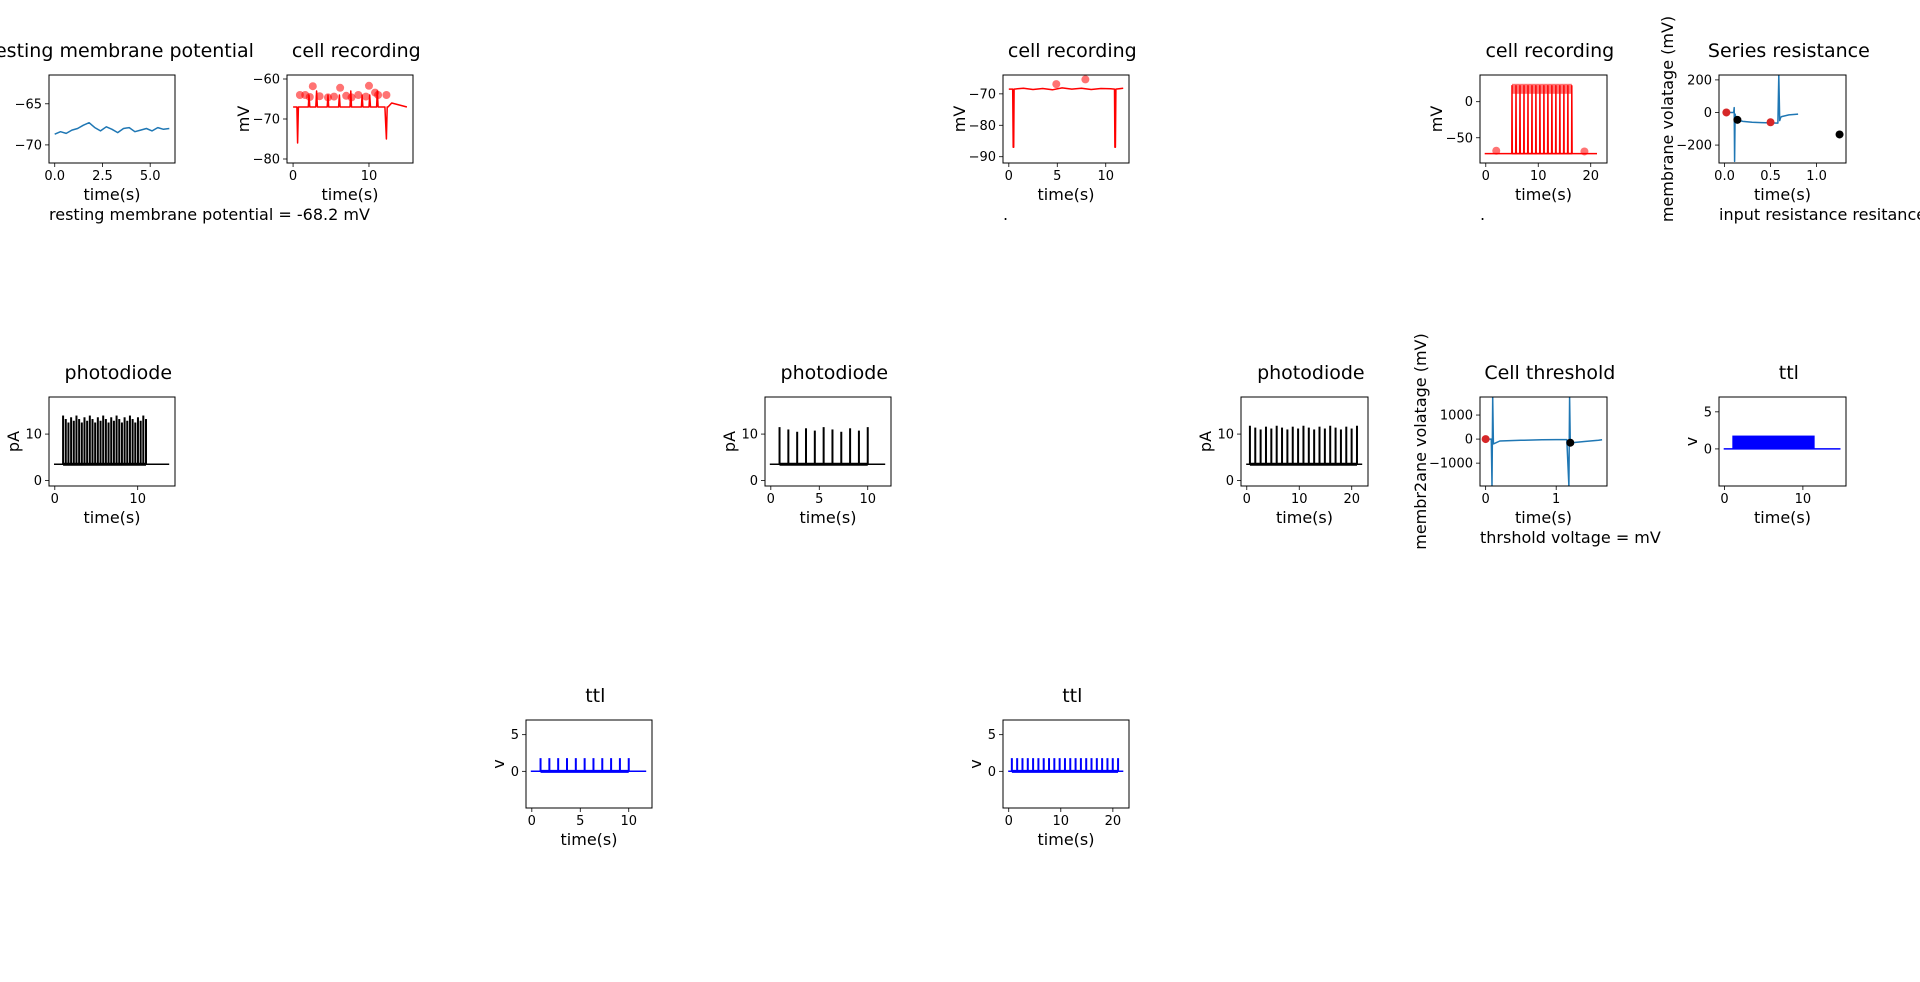 Image resolution: width=1920 pixels, height=982 pixels. Describe the element at coordinates (1057, 176) in the screenshot. I see `x-tick-label: 5` at that location.